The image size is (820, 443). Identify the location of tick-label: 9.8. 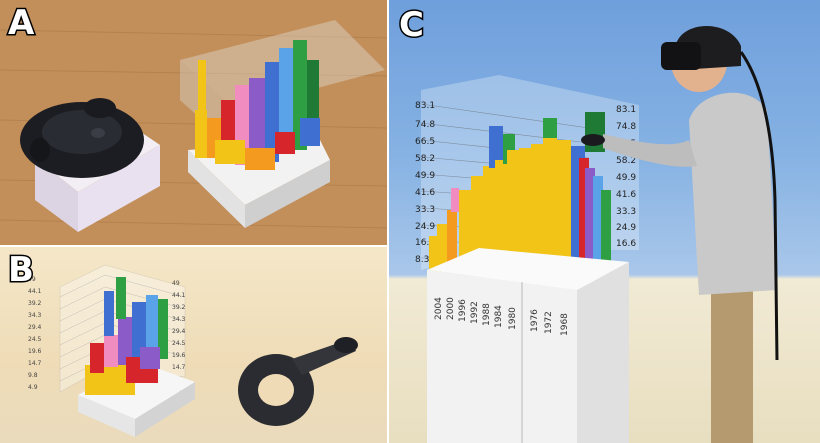
(33, 375).